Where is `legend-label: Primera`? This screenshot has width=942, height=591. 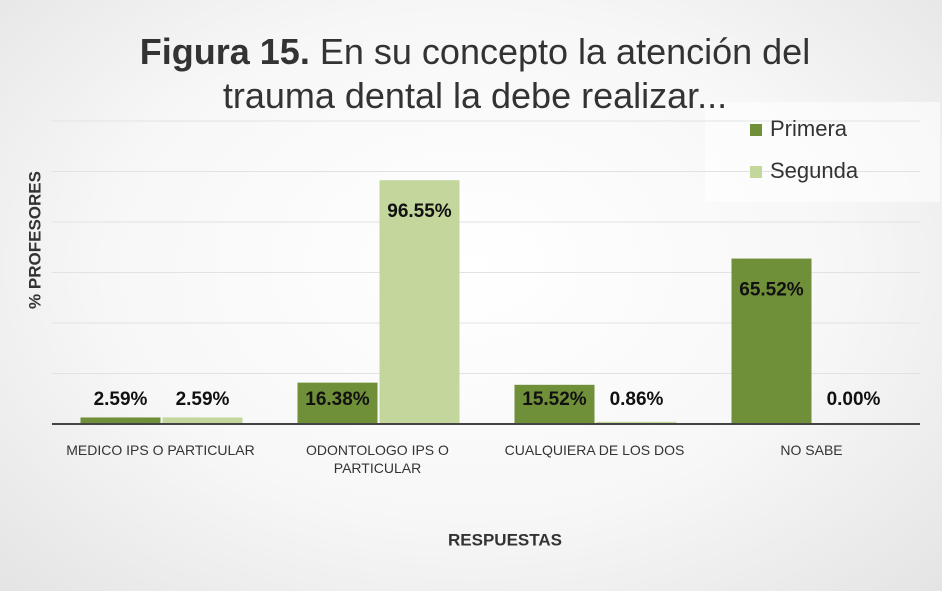 legend-label: Primera is located at coordinates (809, 128).